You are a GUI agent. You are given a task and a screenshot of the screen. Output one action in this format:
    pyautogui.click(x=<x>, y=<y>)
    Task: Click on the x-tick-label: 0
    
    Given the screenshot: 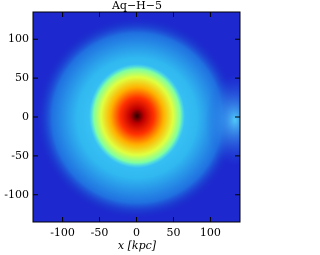 What is the action you would take?
    pyautogui.click(x=136, y=232)
    